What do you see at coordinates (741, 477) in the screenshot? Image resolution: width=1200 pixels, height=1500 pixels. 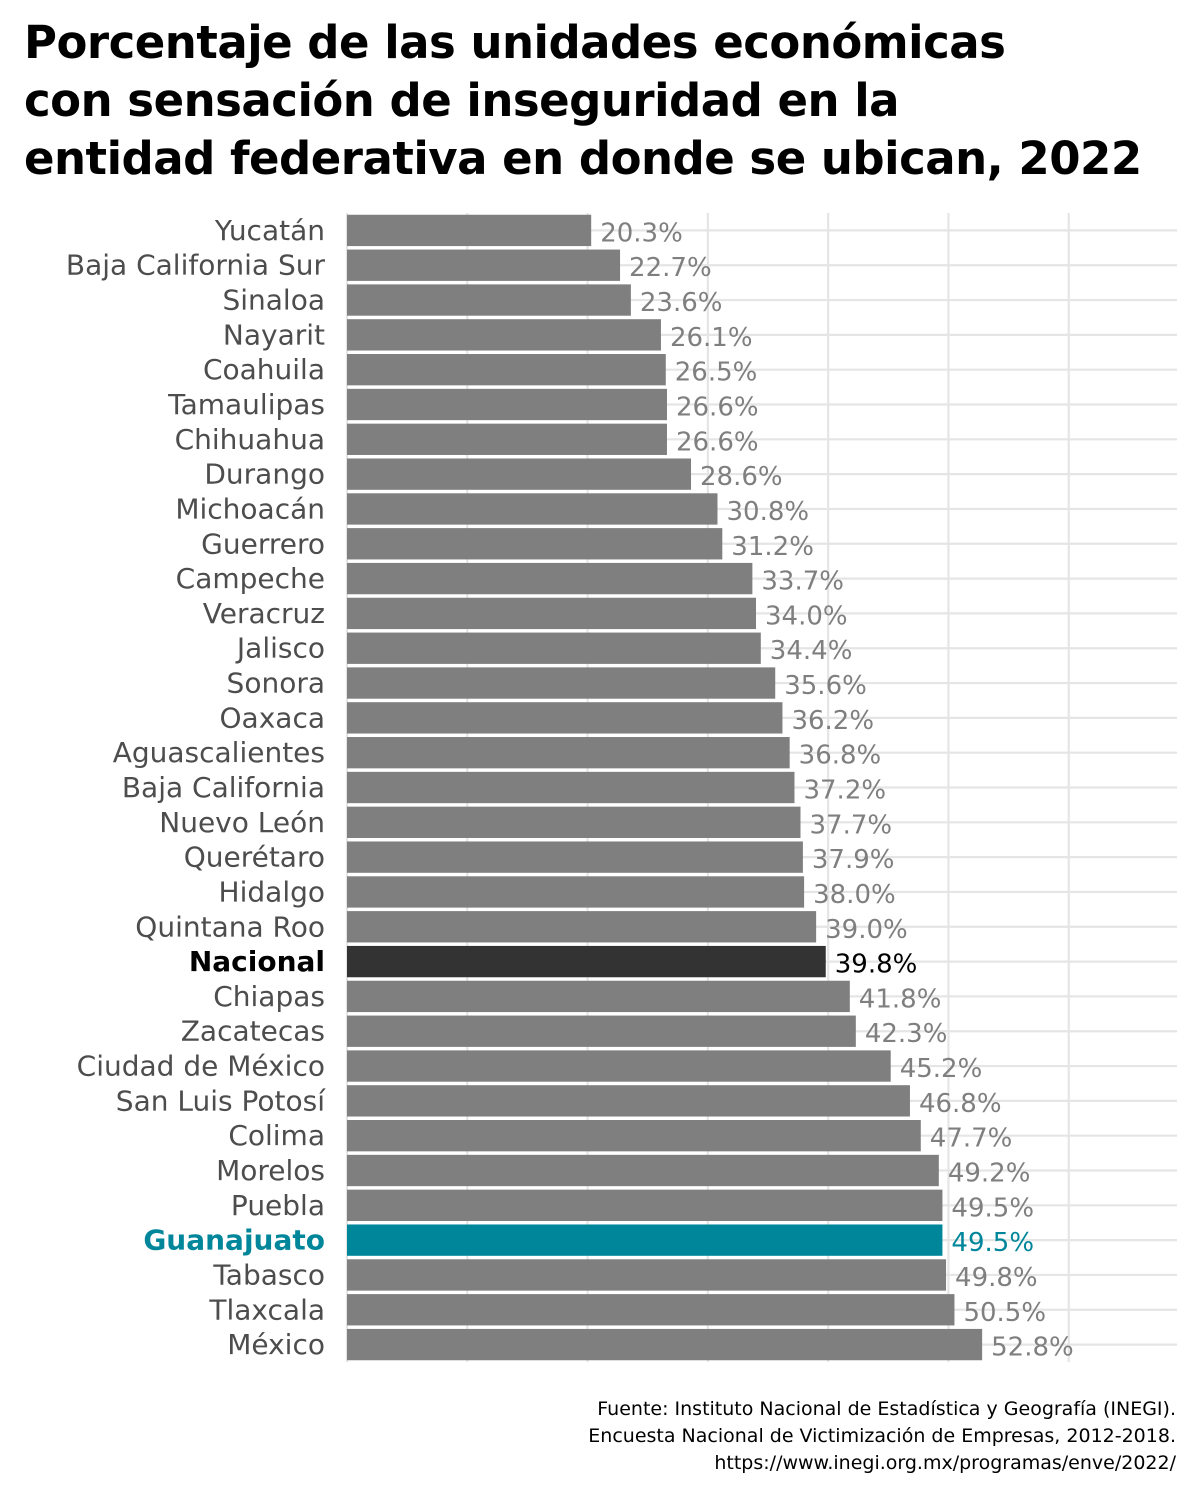 I see `value-label: 28.6%` at bounding box center [741, 477].